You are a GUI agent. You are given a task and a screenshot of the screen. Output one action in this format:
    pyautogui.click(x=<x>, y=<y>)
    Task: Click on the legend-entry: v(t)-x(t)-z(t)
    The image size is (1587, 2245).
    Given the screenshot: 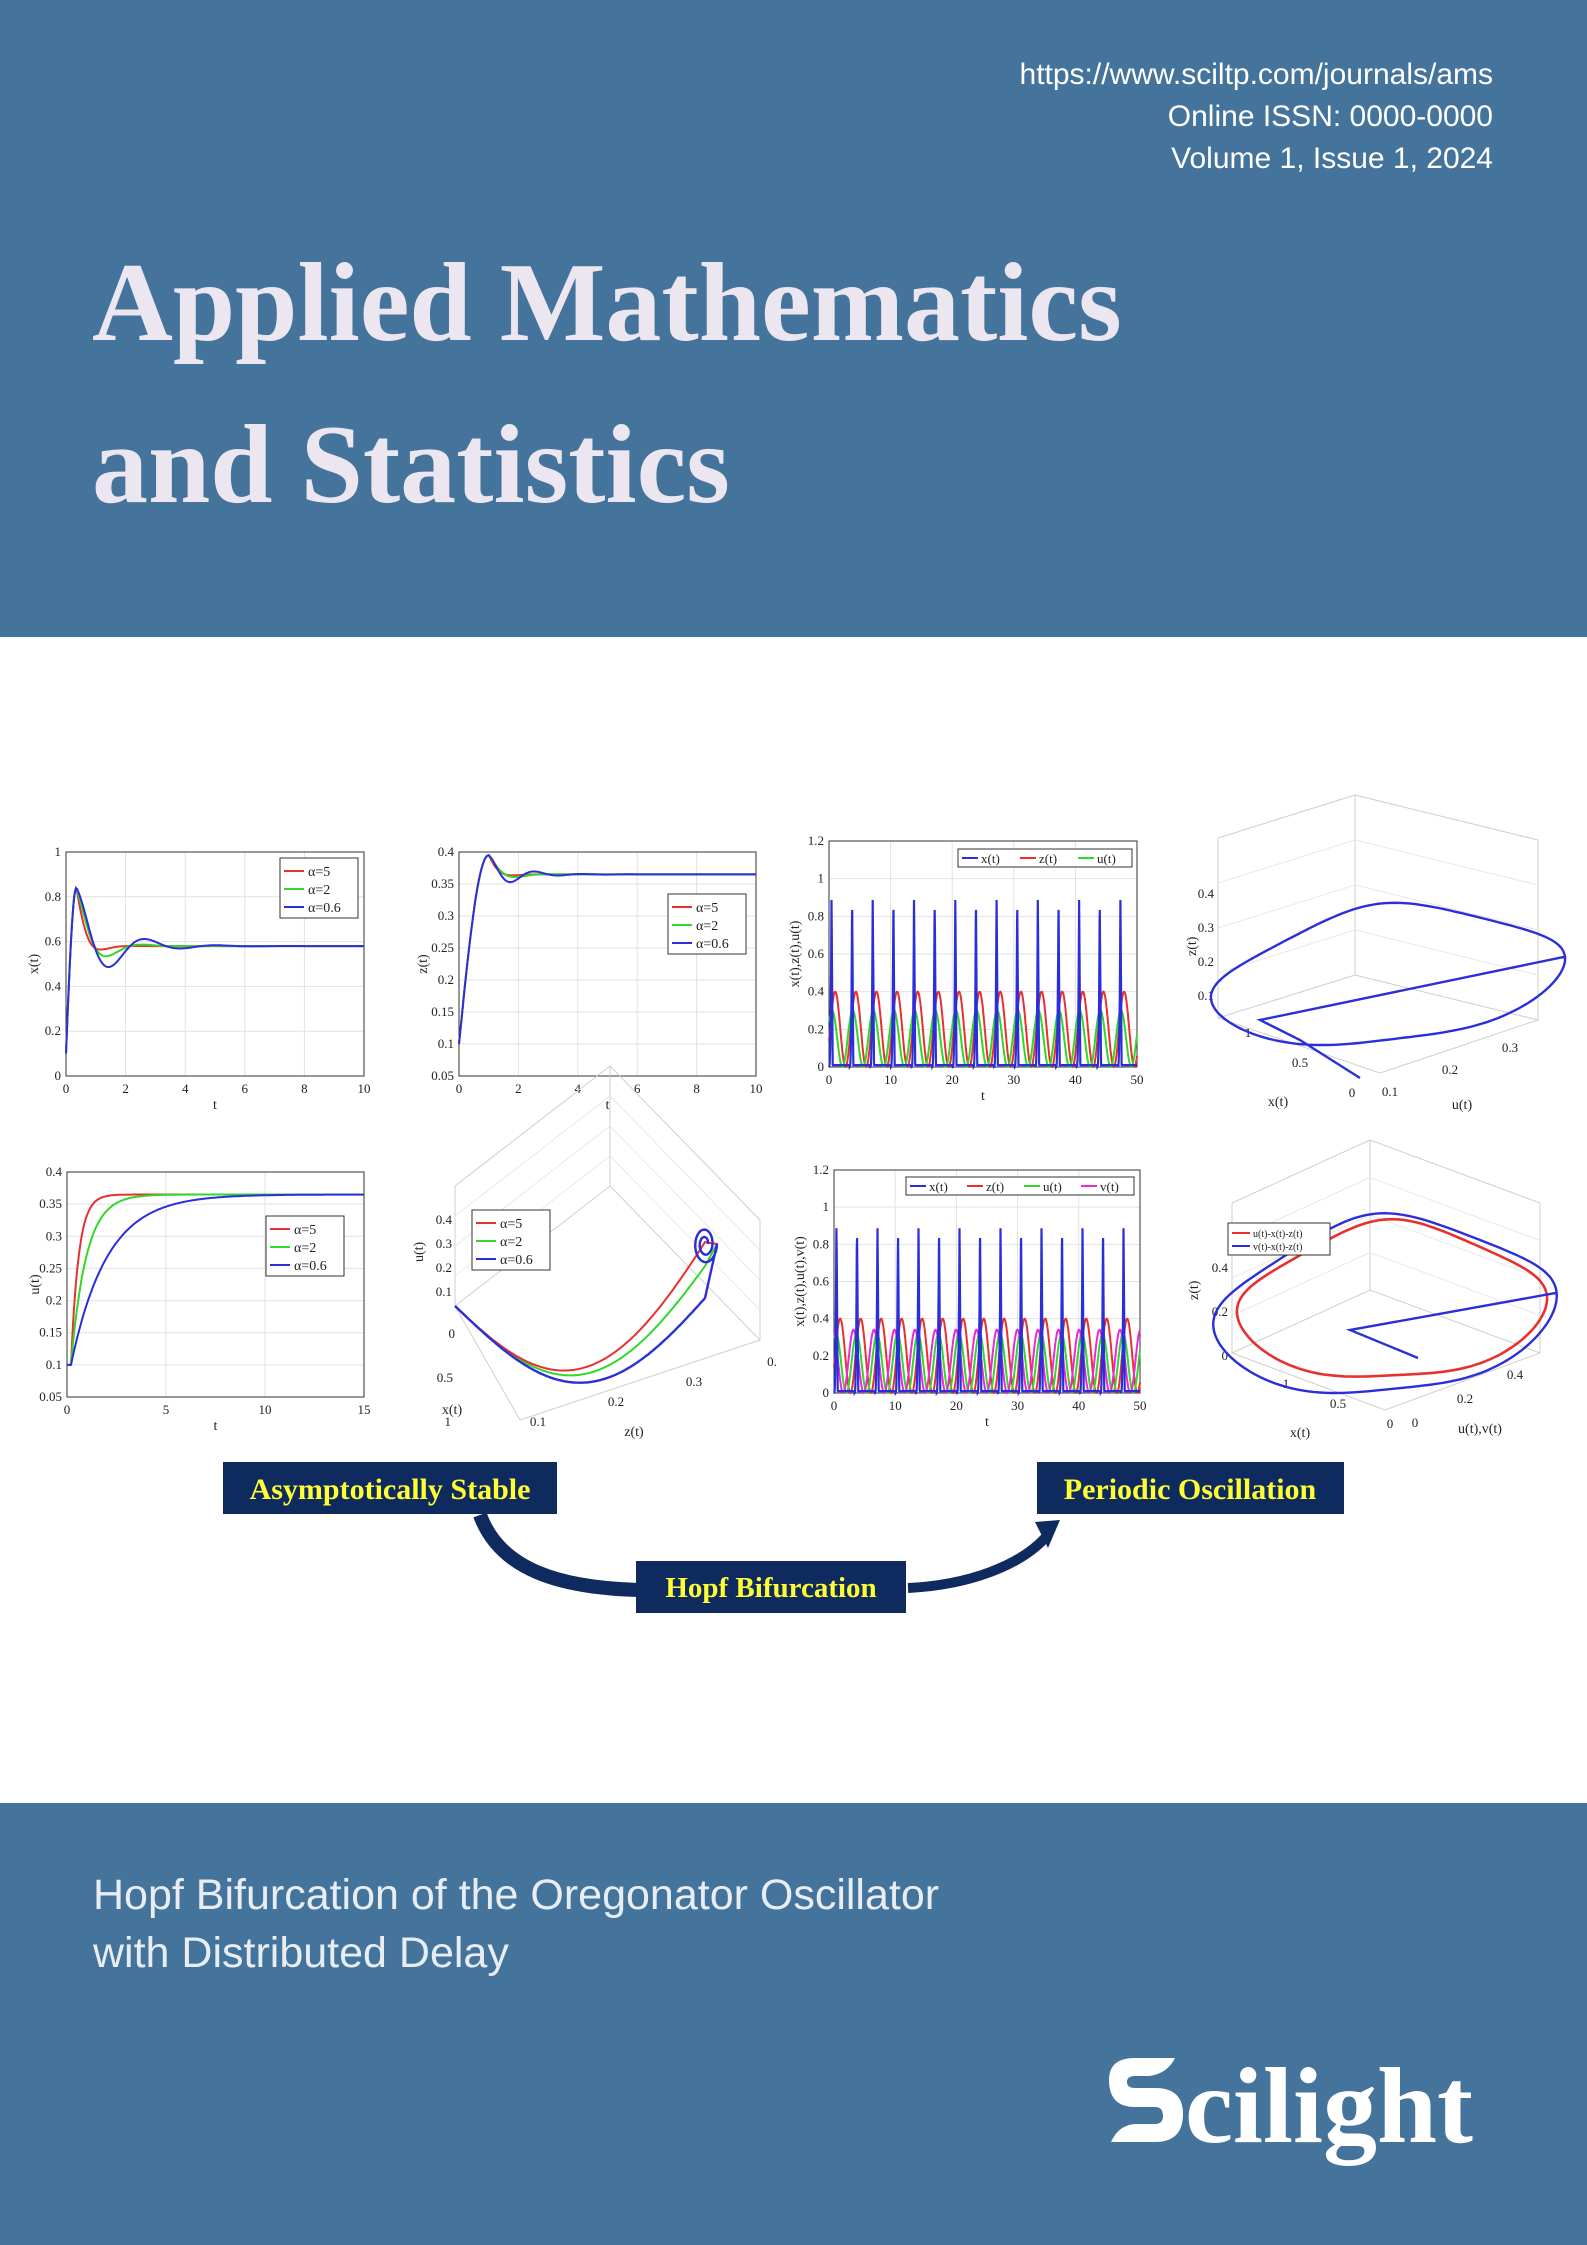 What is the action you would take?
    pyautogui.click(x=1277, y=1247)
    